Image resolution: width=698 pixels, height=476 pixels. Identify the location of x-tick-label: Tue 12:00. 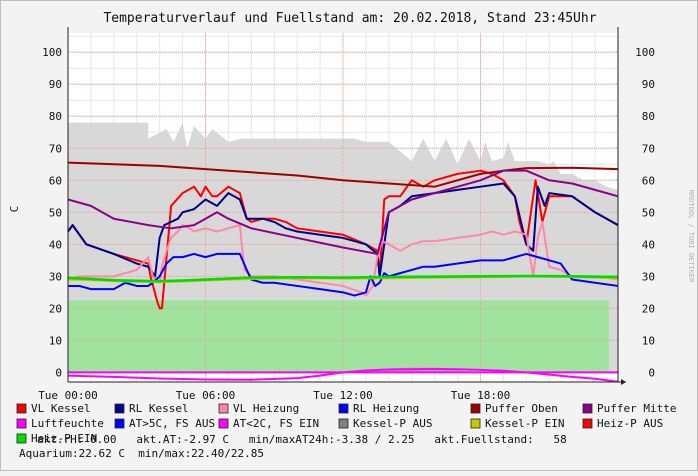
(343, 395).